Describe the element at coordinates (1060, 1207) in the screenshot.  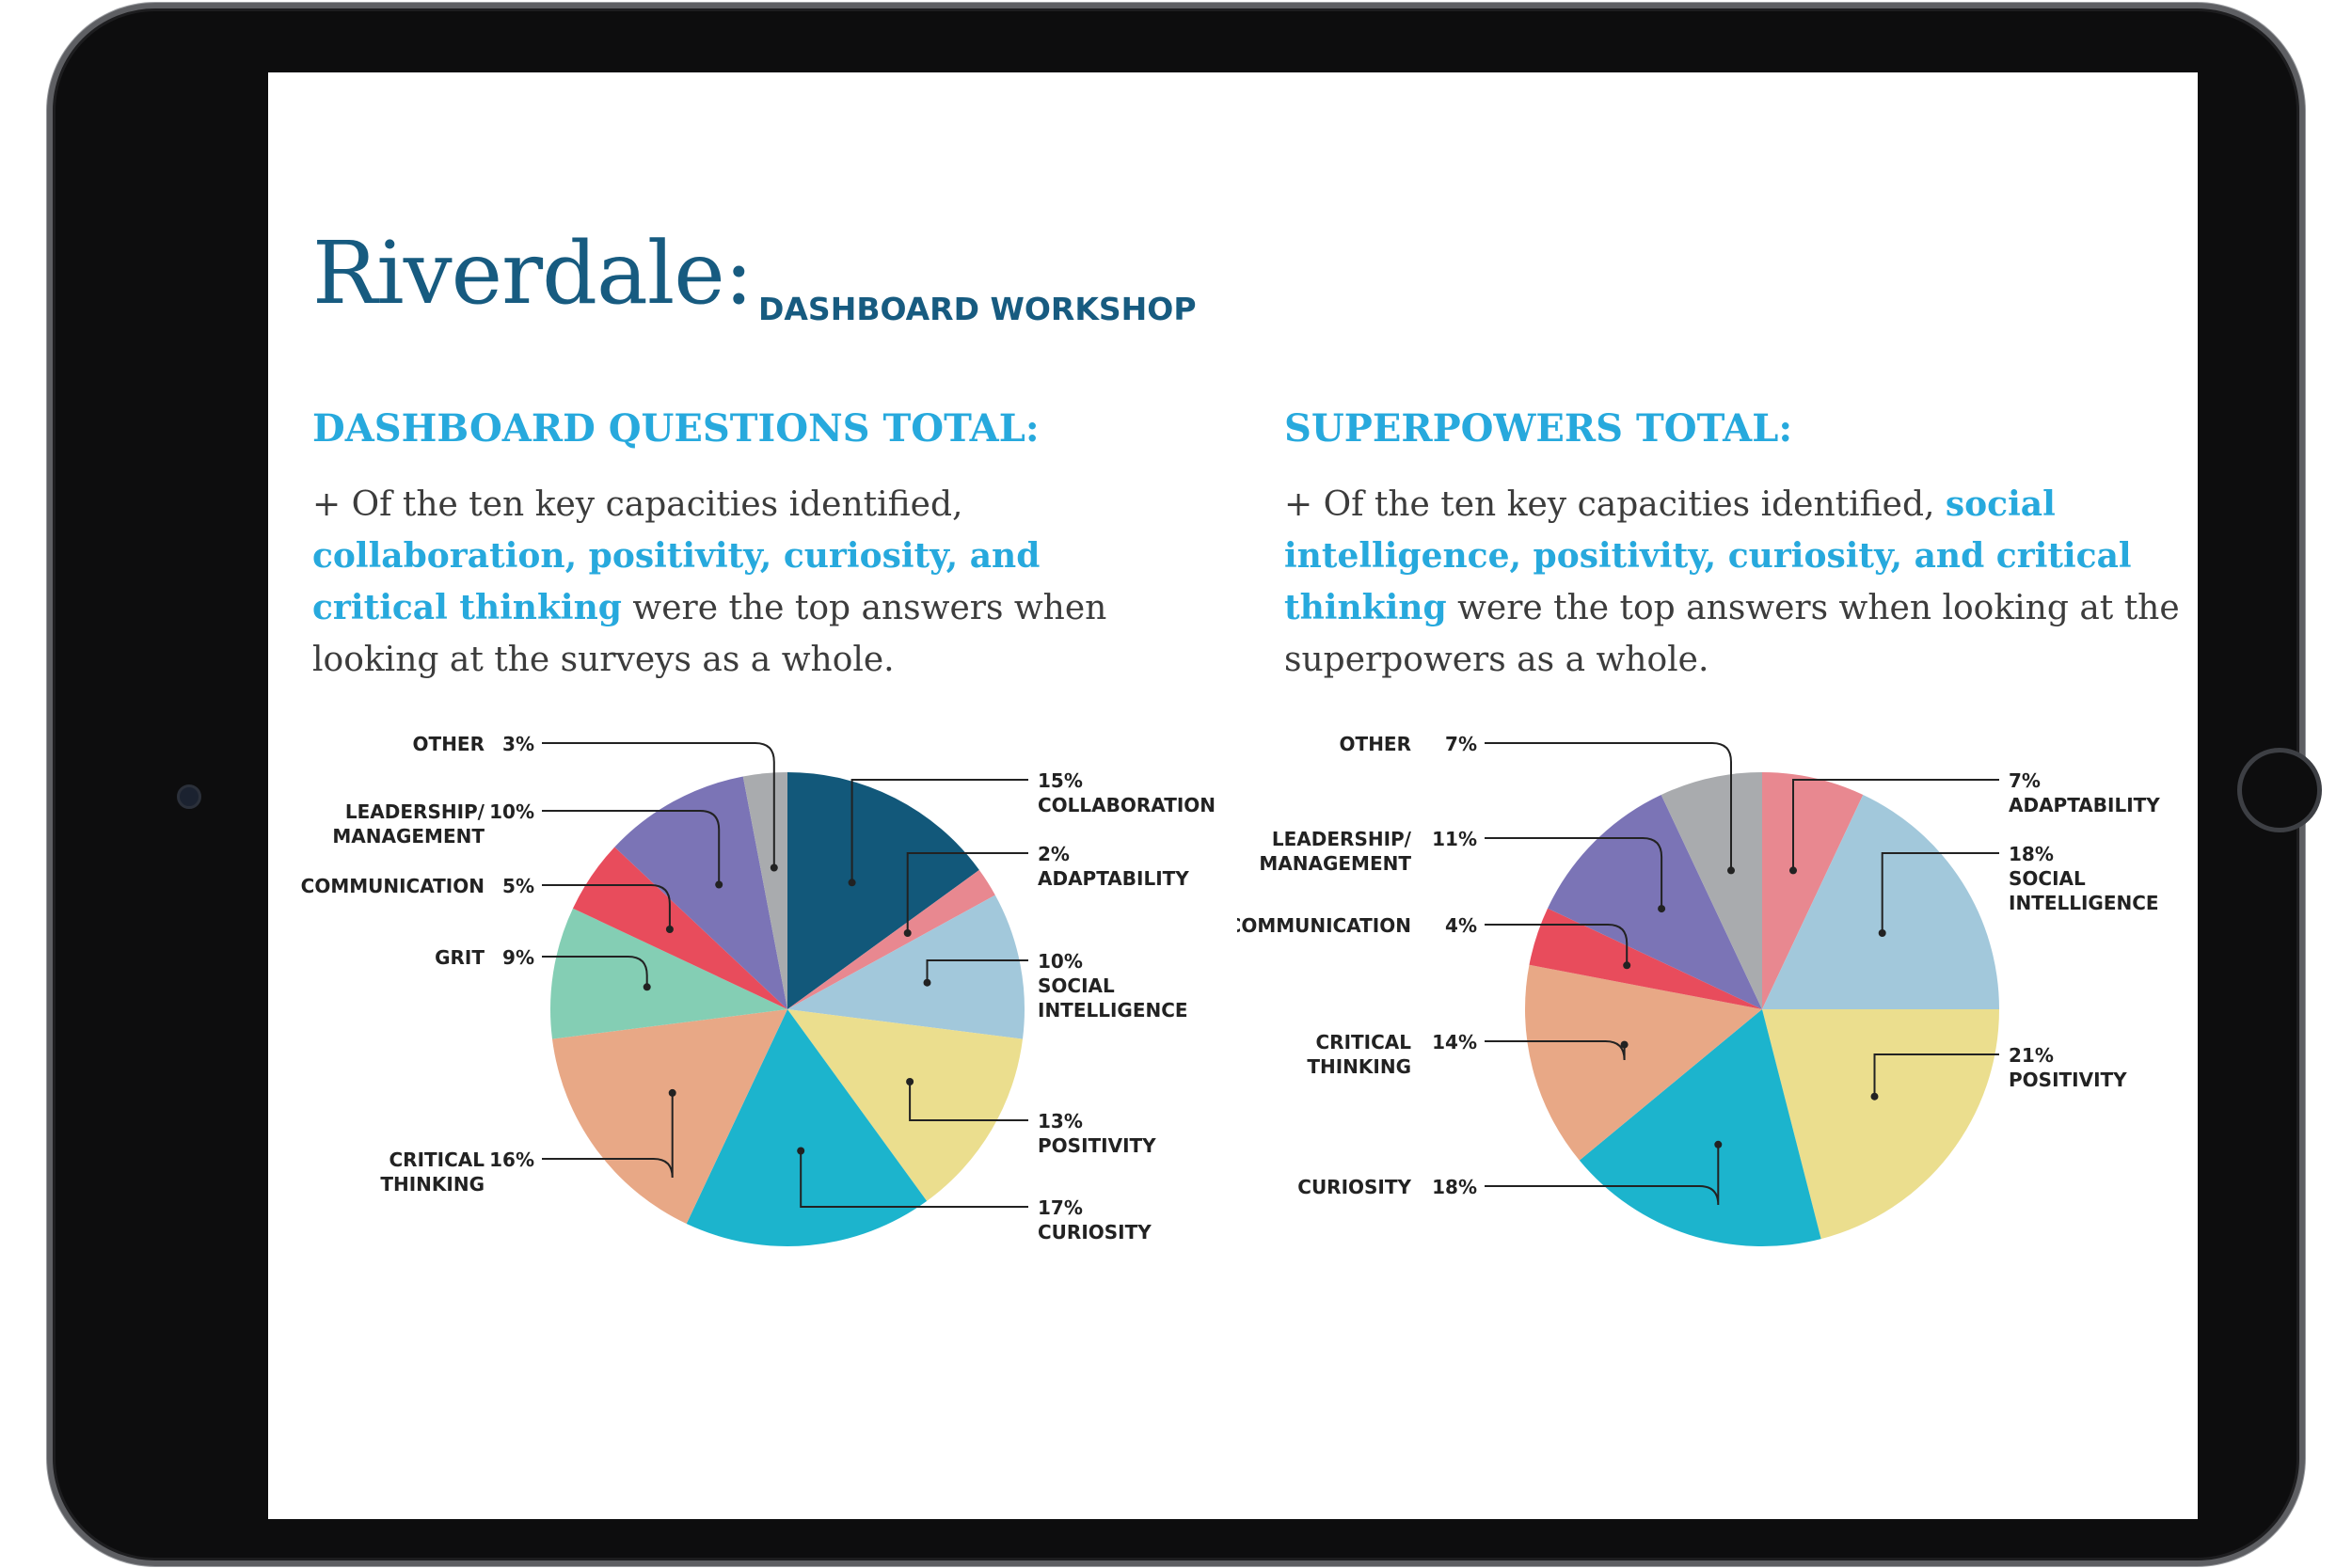
I see `slice-percent-label: 17%` at that location.